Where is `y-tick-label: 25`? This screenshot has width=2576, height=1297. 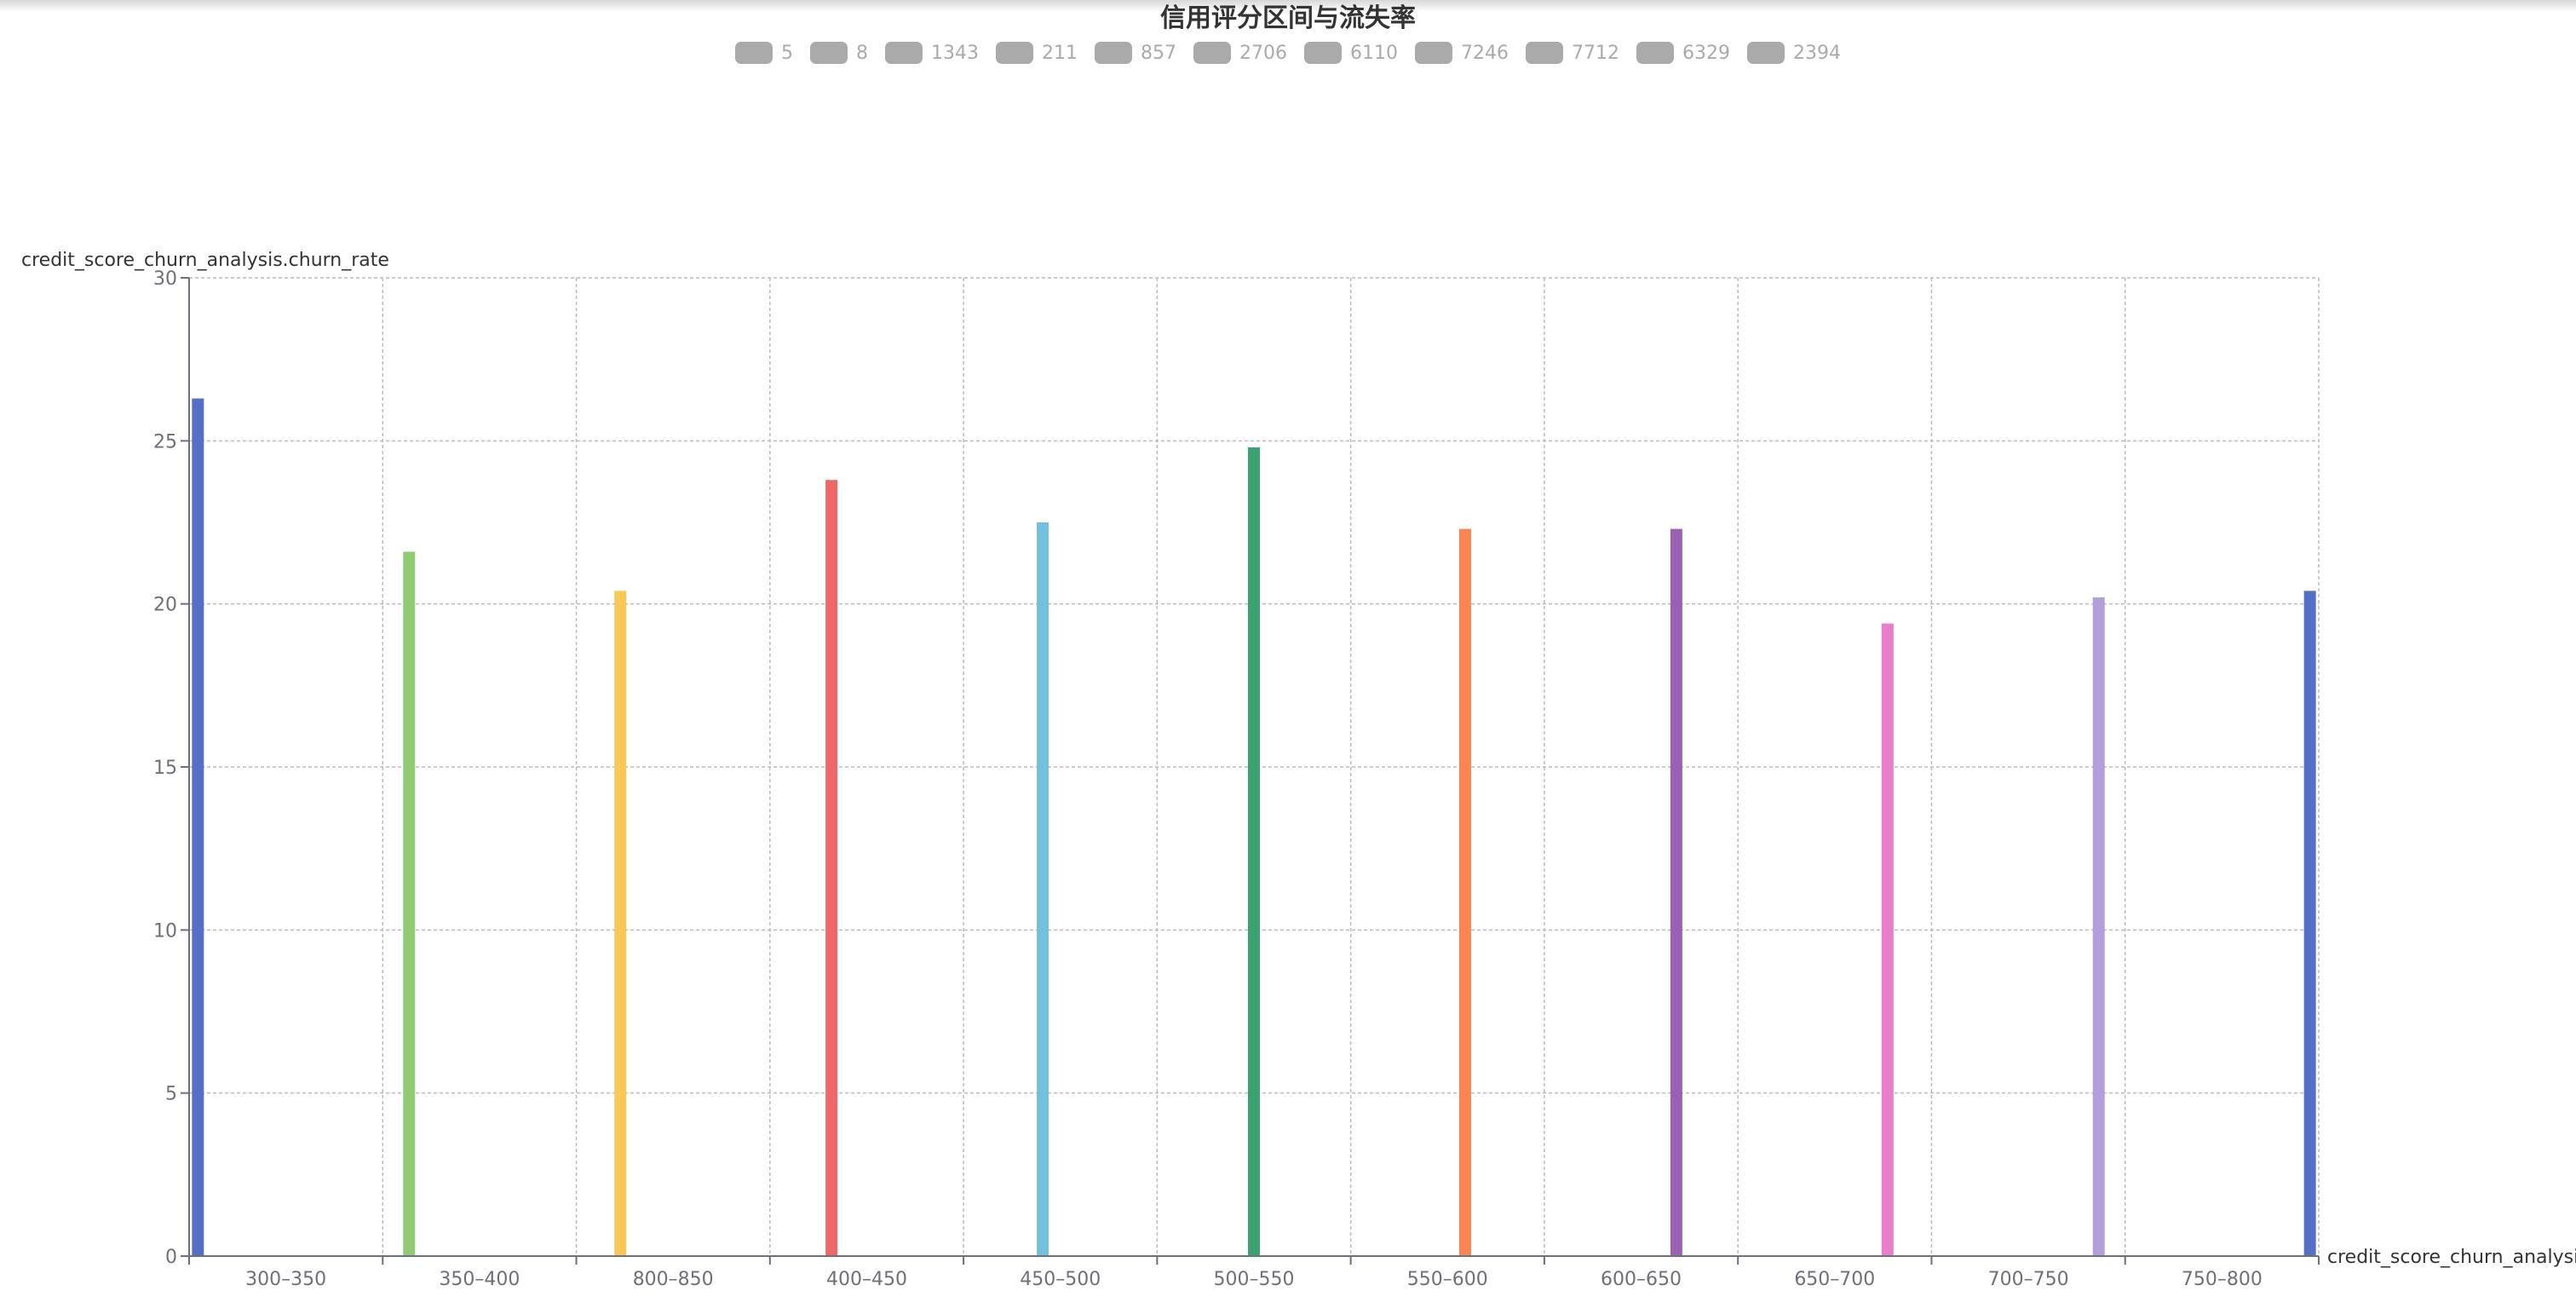
y-tick-label: 25 is located at coordinates (165, 442).